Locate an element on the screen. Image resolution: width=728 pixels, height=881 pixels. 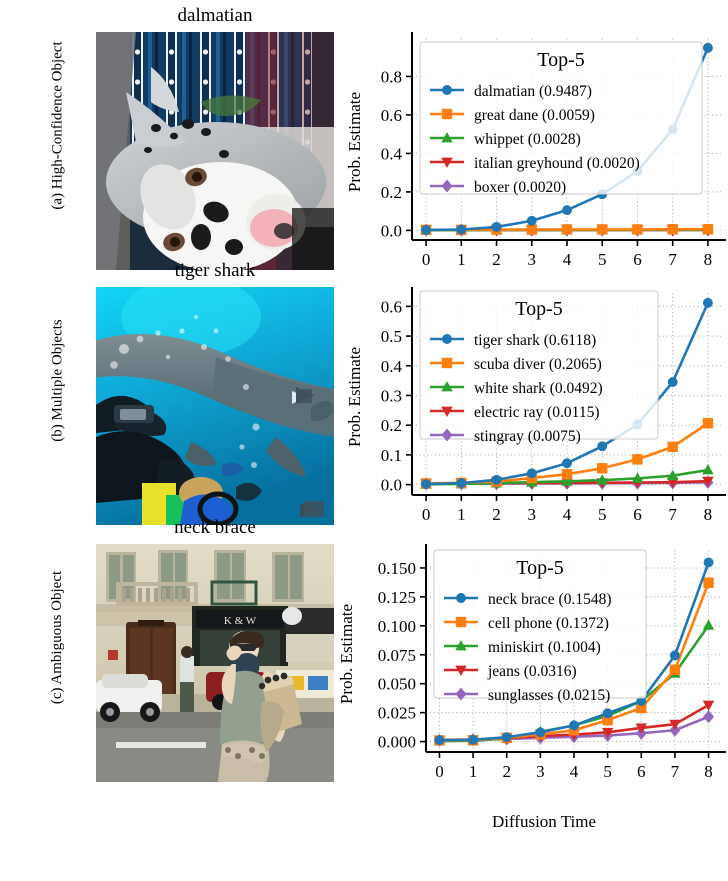
x-tick-label: 4 is located at coordinates (574, 771).